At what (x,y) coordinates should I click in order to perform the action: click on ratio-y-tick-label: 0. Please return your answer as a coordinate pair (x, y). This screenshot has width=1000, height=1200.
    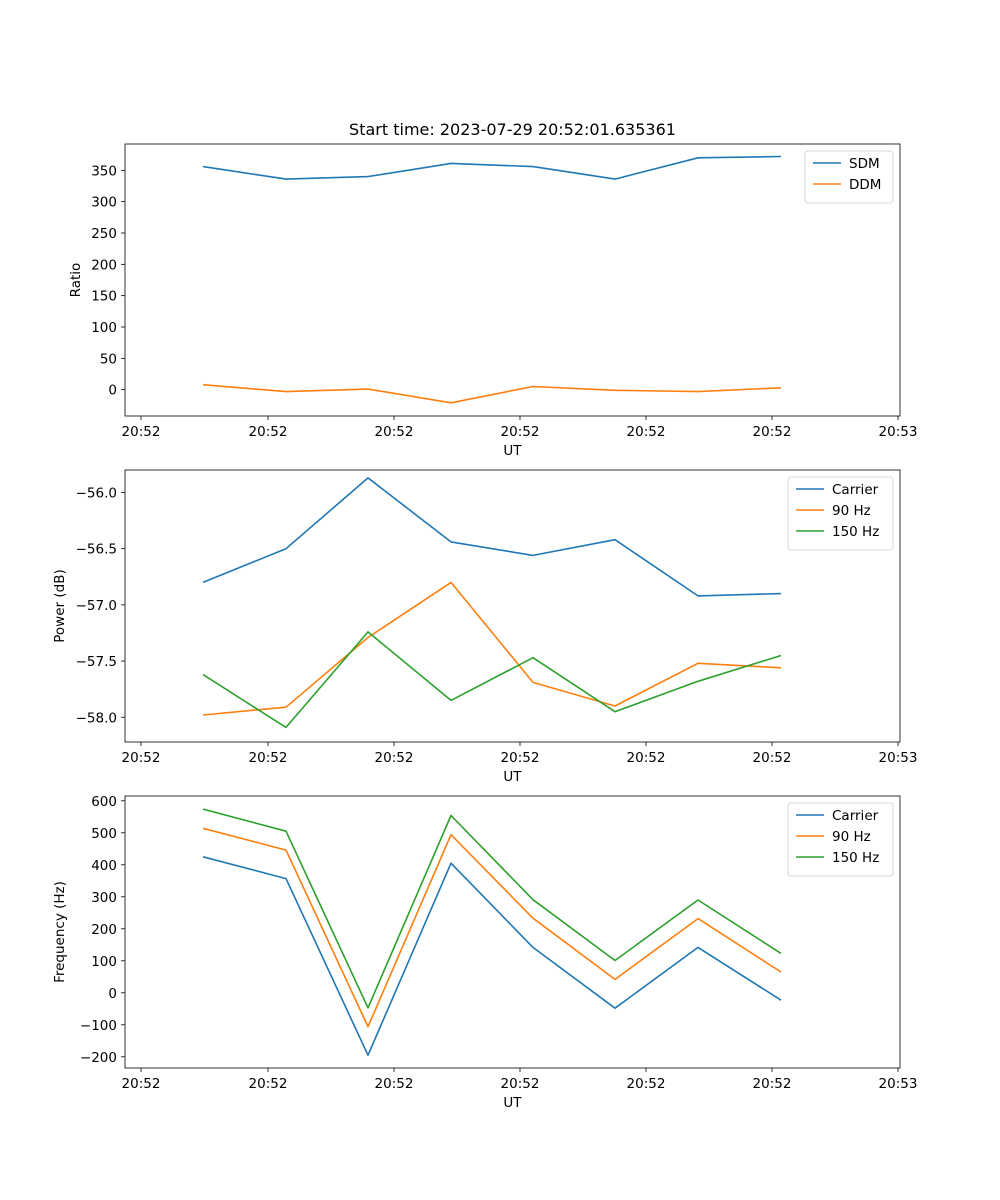
    Looking at the image, I should click on (112, 391).